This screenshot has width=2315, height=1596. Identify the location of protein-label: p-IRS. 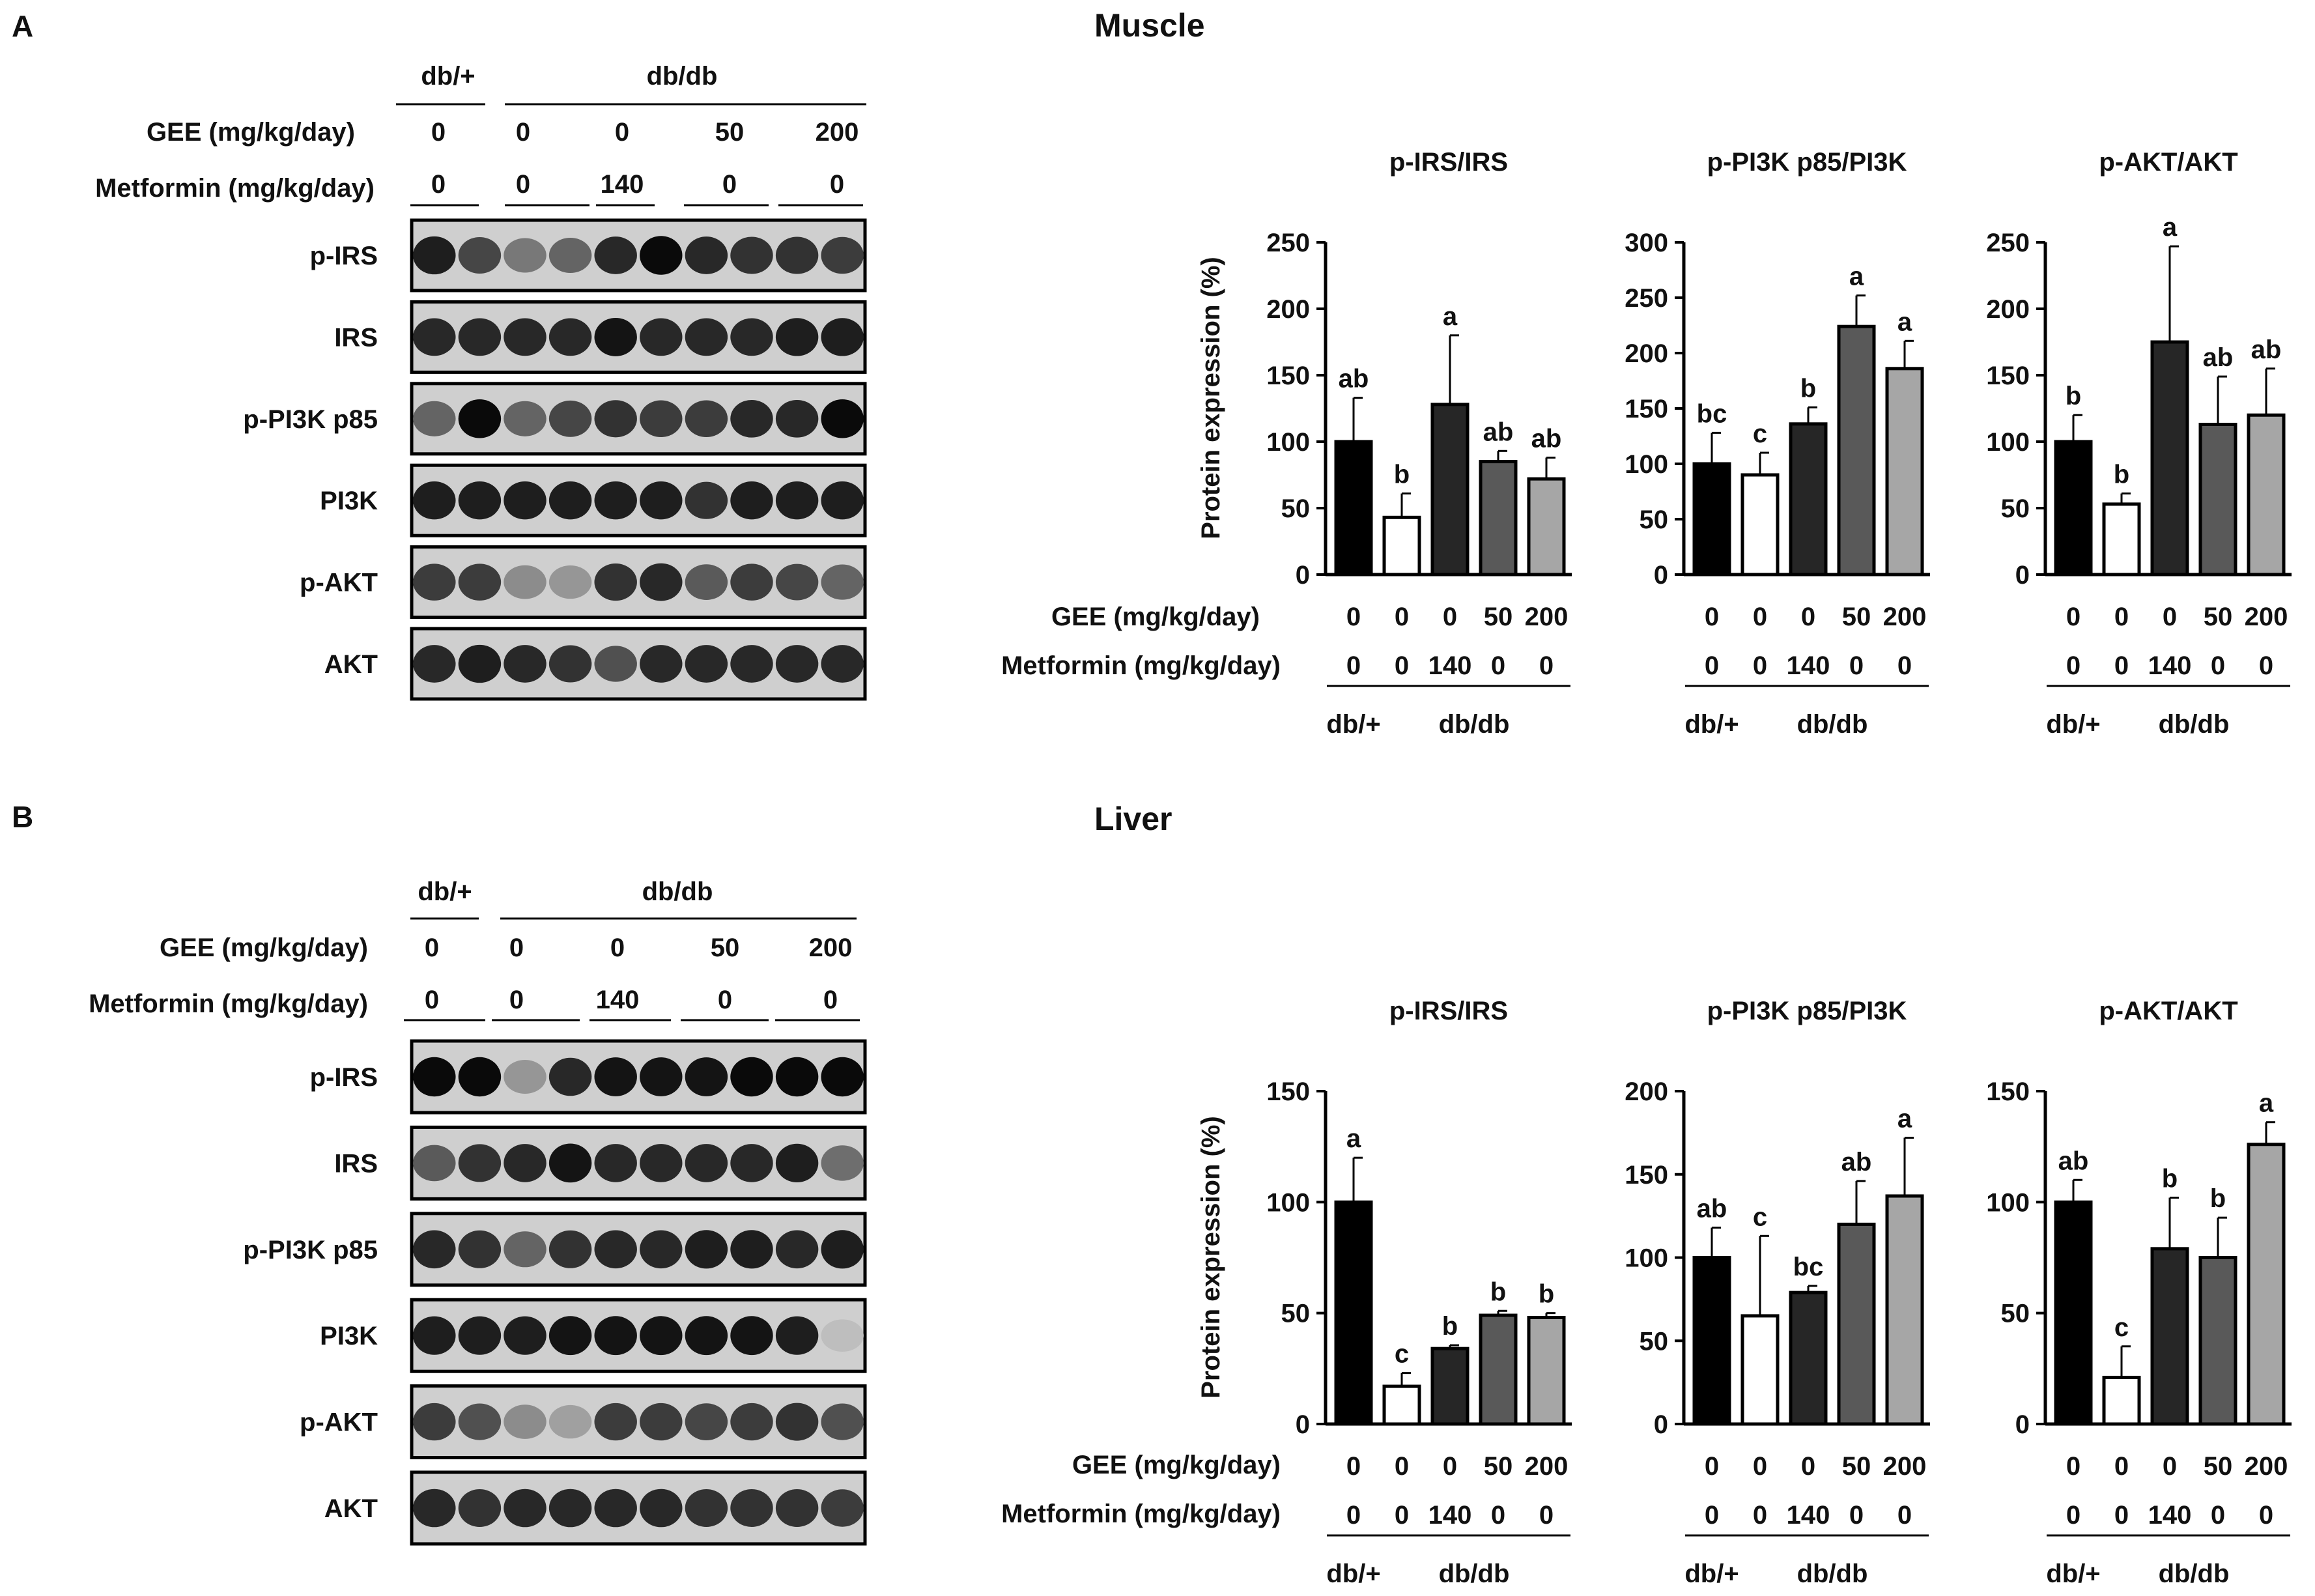
(344, 256).